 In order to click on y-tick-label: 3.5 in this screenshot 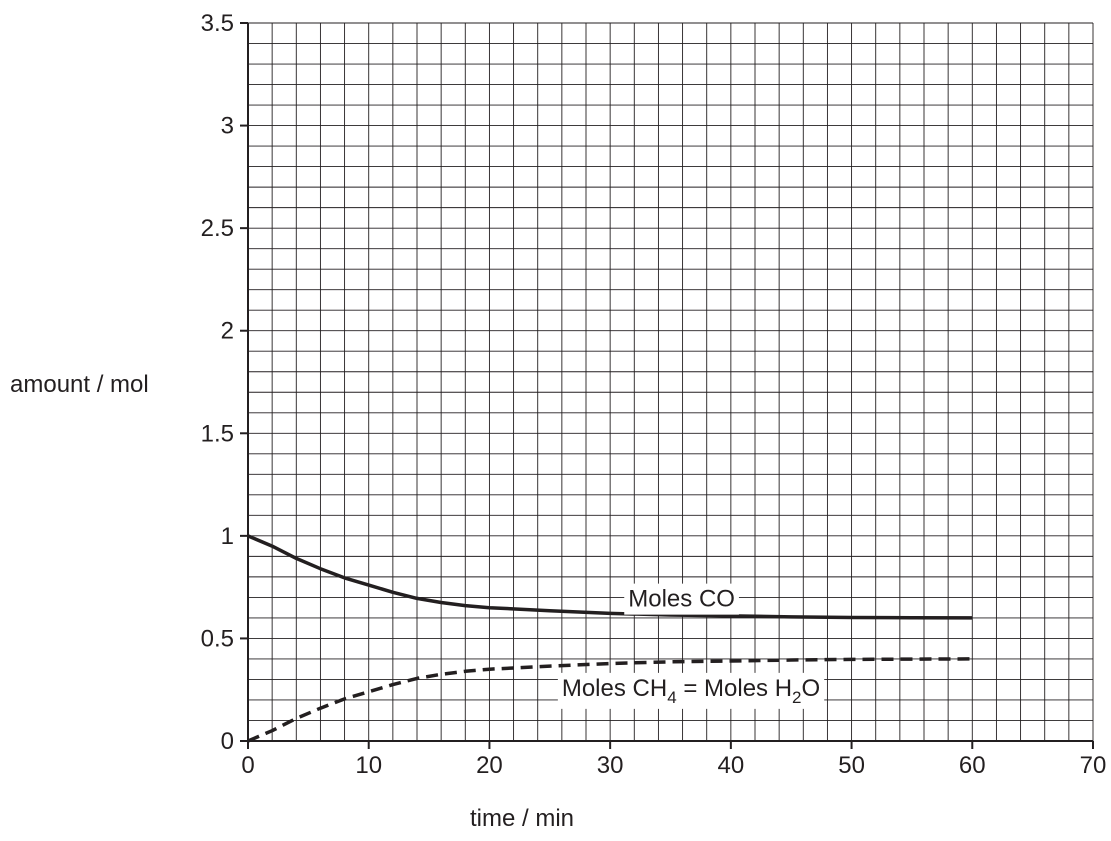, I will do `click(217, 23)`.